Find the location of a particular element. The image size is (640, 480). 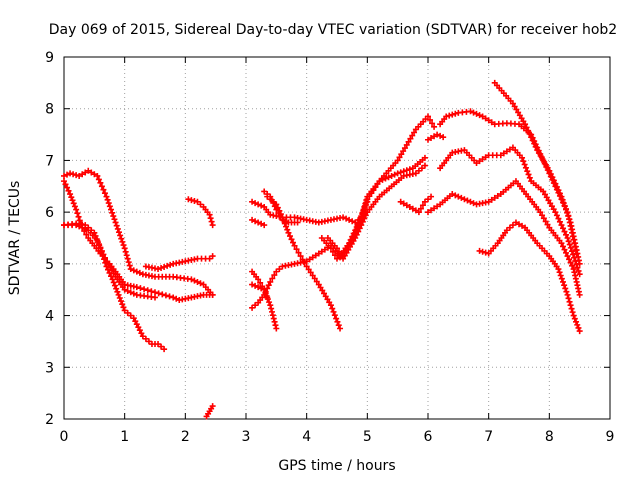

y-tick-label: 8 is located at coordinates (49, 110).